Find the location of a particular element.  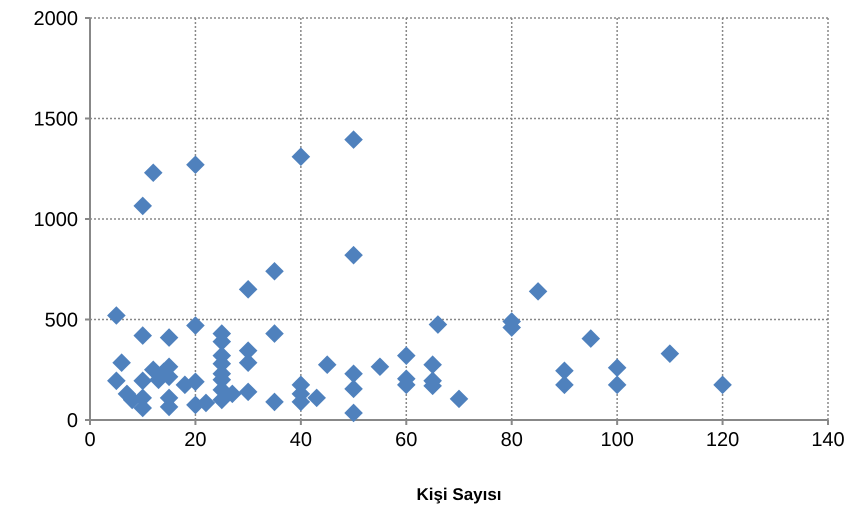

x-tick-label: 100 is located at coordinates (617, 440).